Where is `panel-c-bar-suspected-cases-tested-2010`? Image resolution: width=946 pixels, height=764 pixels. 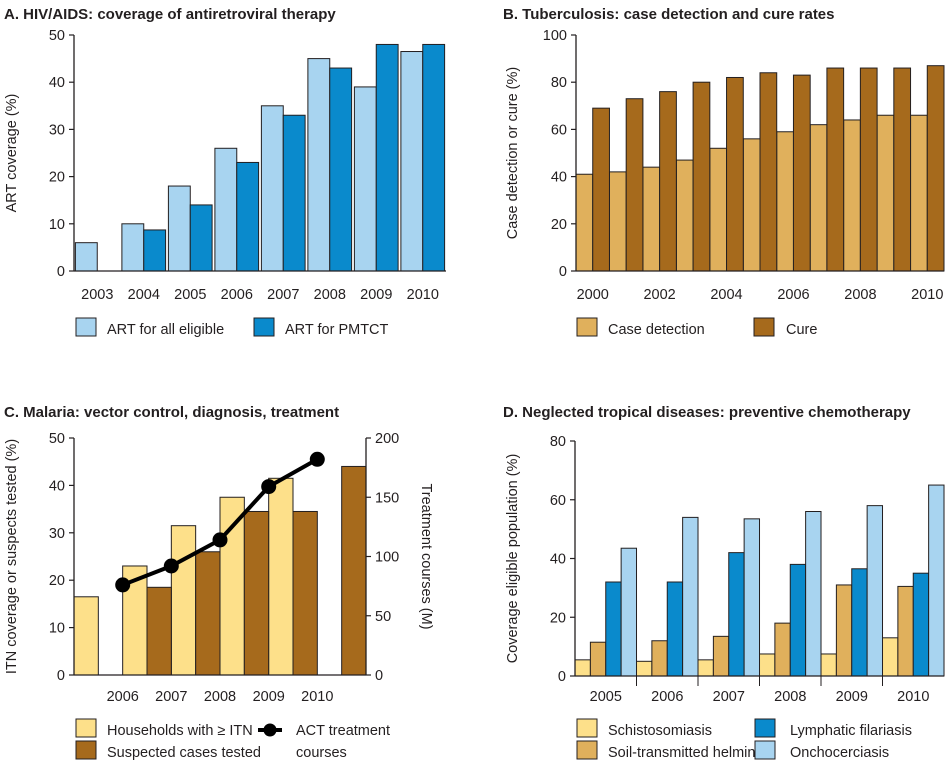 panel-c-bar-suspected-cases-tested-2010 is located at coordinates (354, 570).